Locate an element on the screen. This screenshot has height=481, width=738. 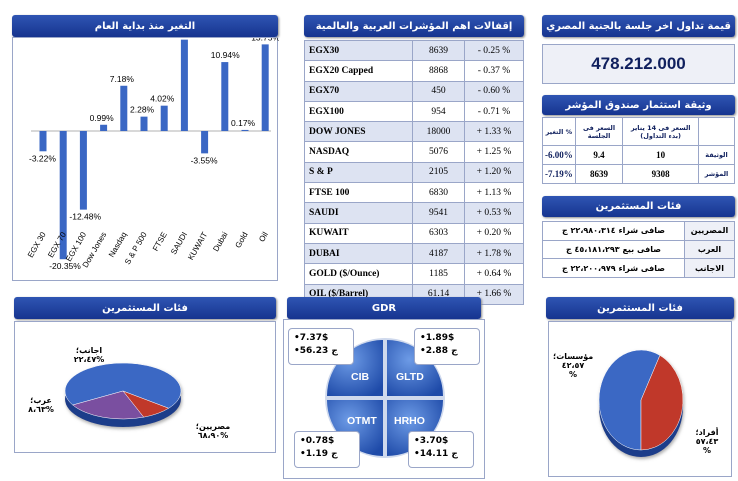
gdr-title: GDR is located at coordinates (384, 308).